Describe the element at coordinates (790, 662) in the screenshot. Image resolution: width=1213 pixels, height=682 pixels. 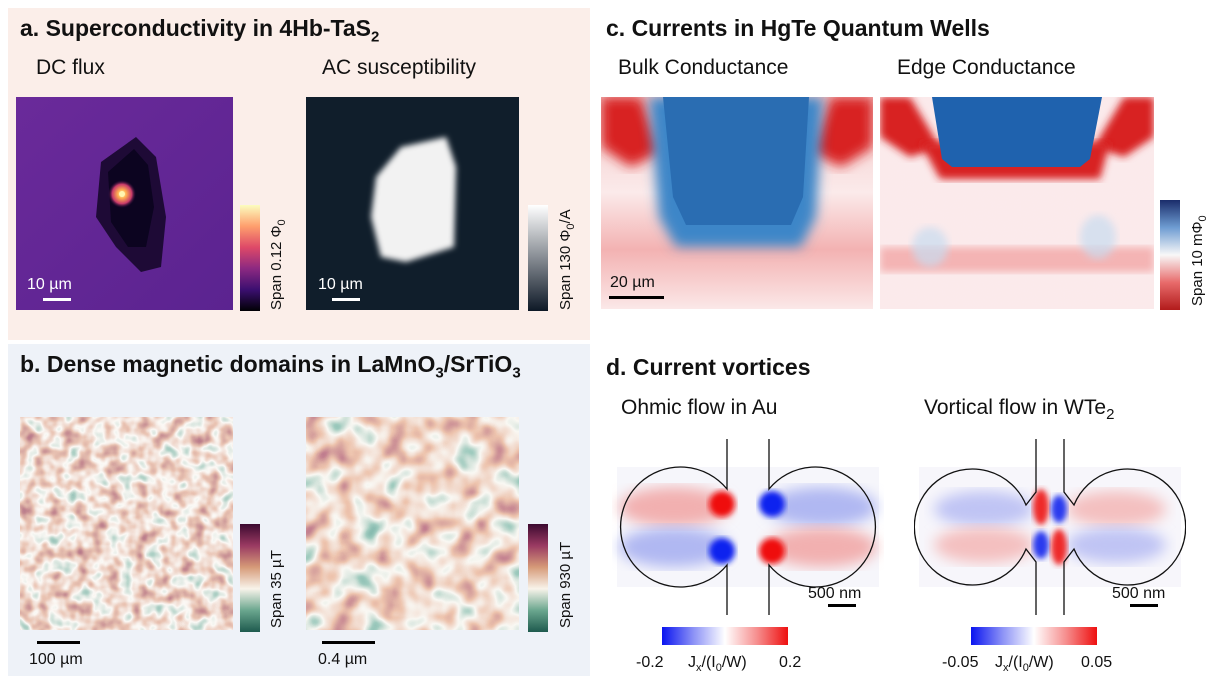
I see `ohmic-colorbar-max: 0.2` at that location.